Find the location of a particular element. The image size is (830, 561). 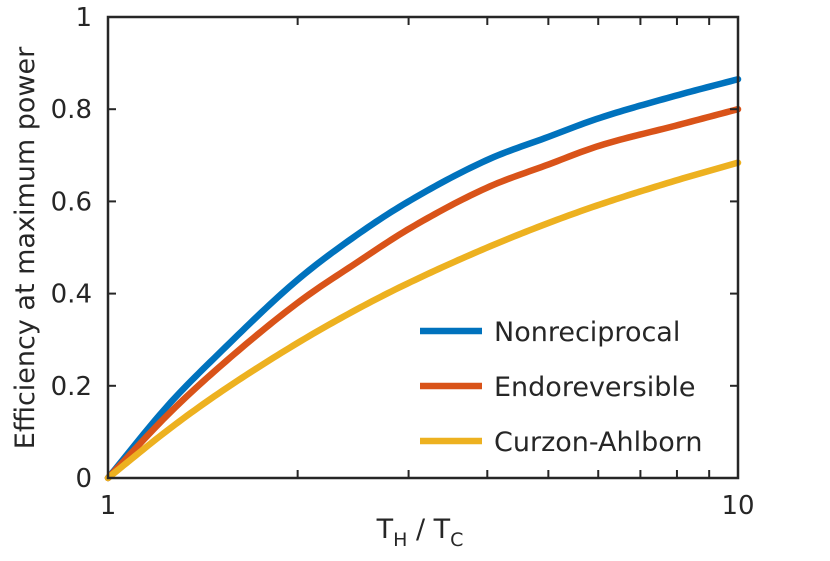

x-label-slash: / is located at coordinates (420, 529).